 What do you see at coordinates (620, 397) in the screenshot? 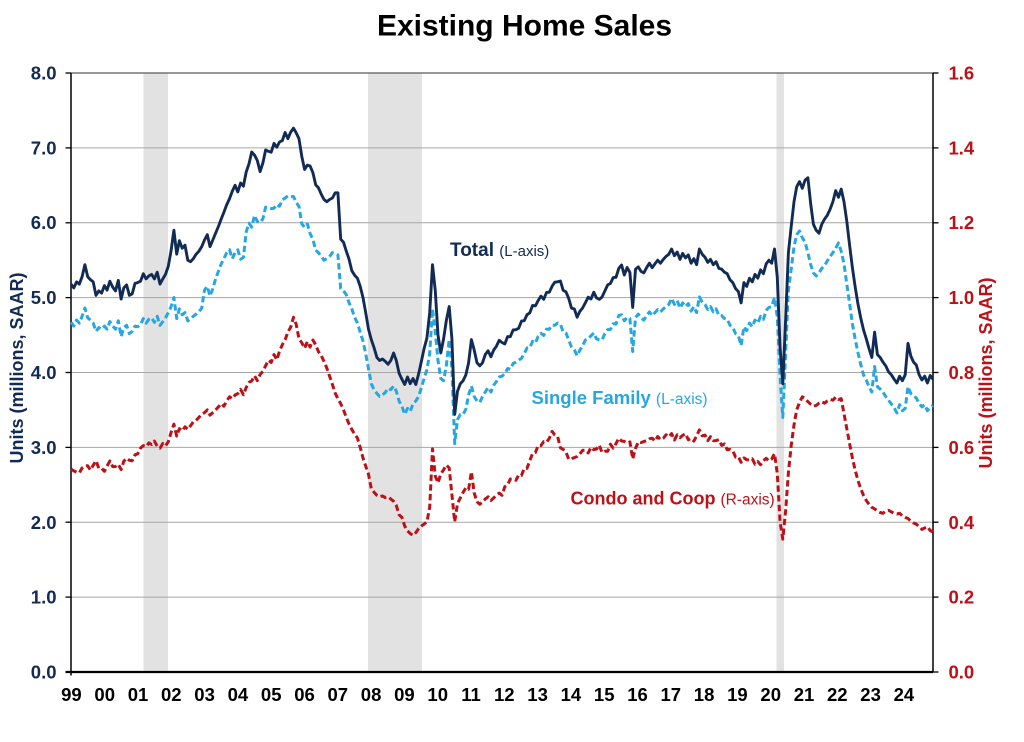
I see `svg-text: Single Family (L-axis)` at bounding box center [620, 397].